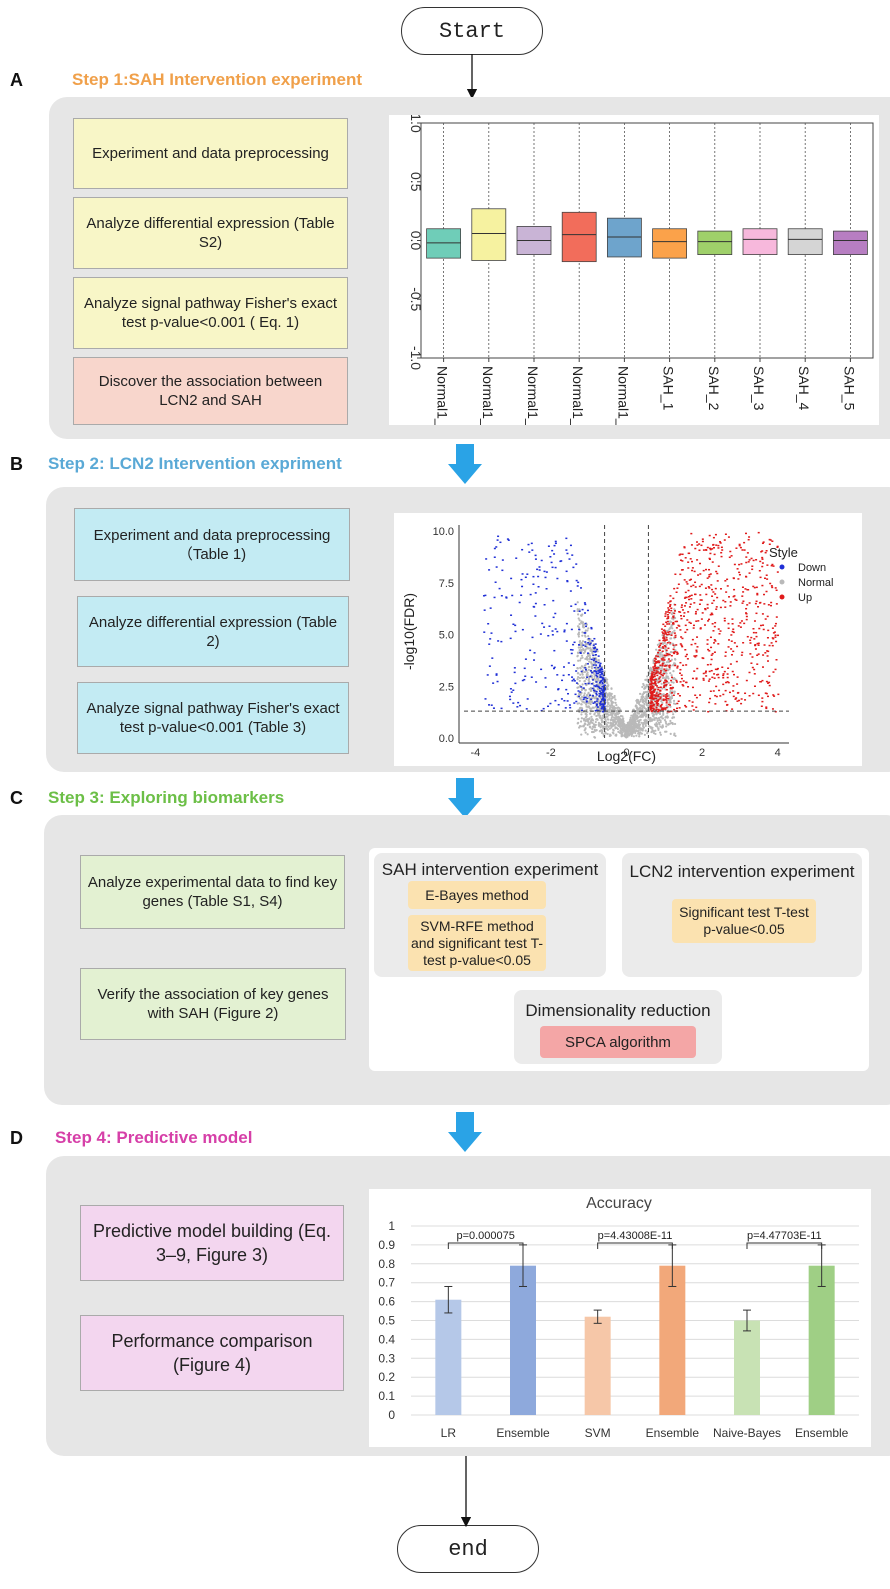 This screenshot has width=890, height=1589. Describe the element at coordinates (635, 1246) in the screenshot. I see `significance-bracket` at that location.